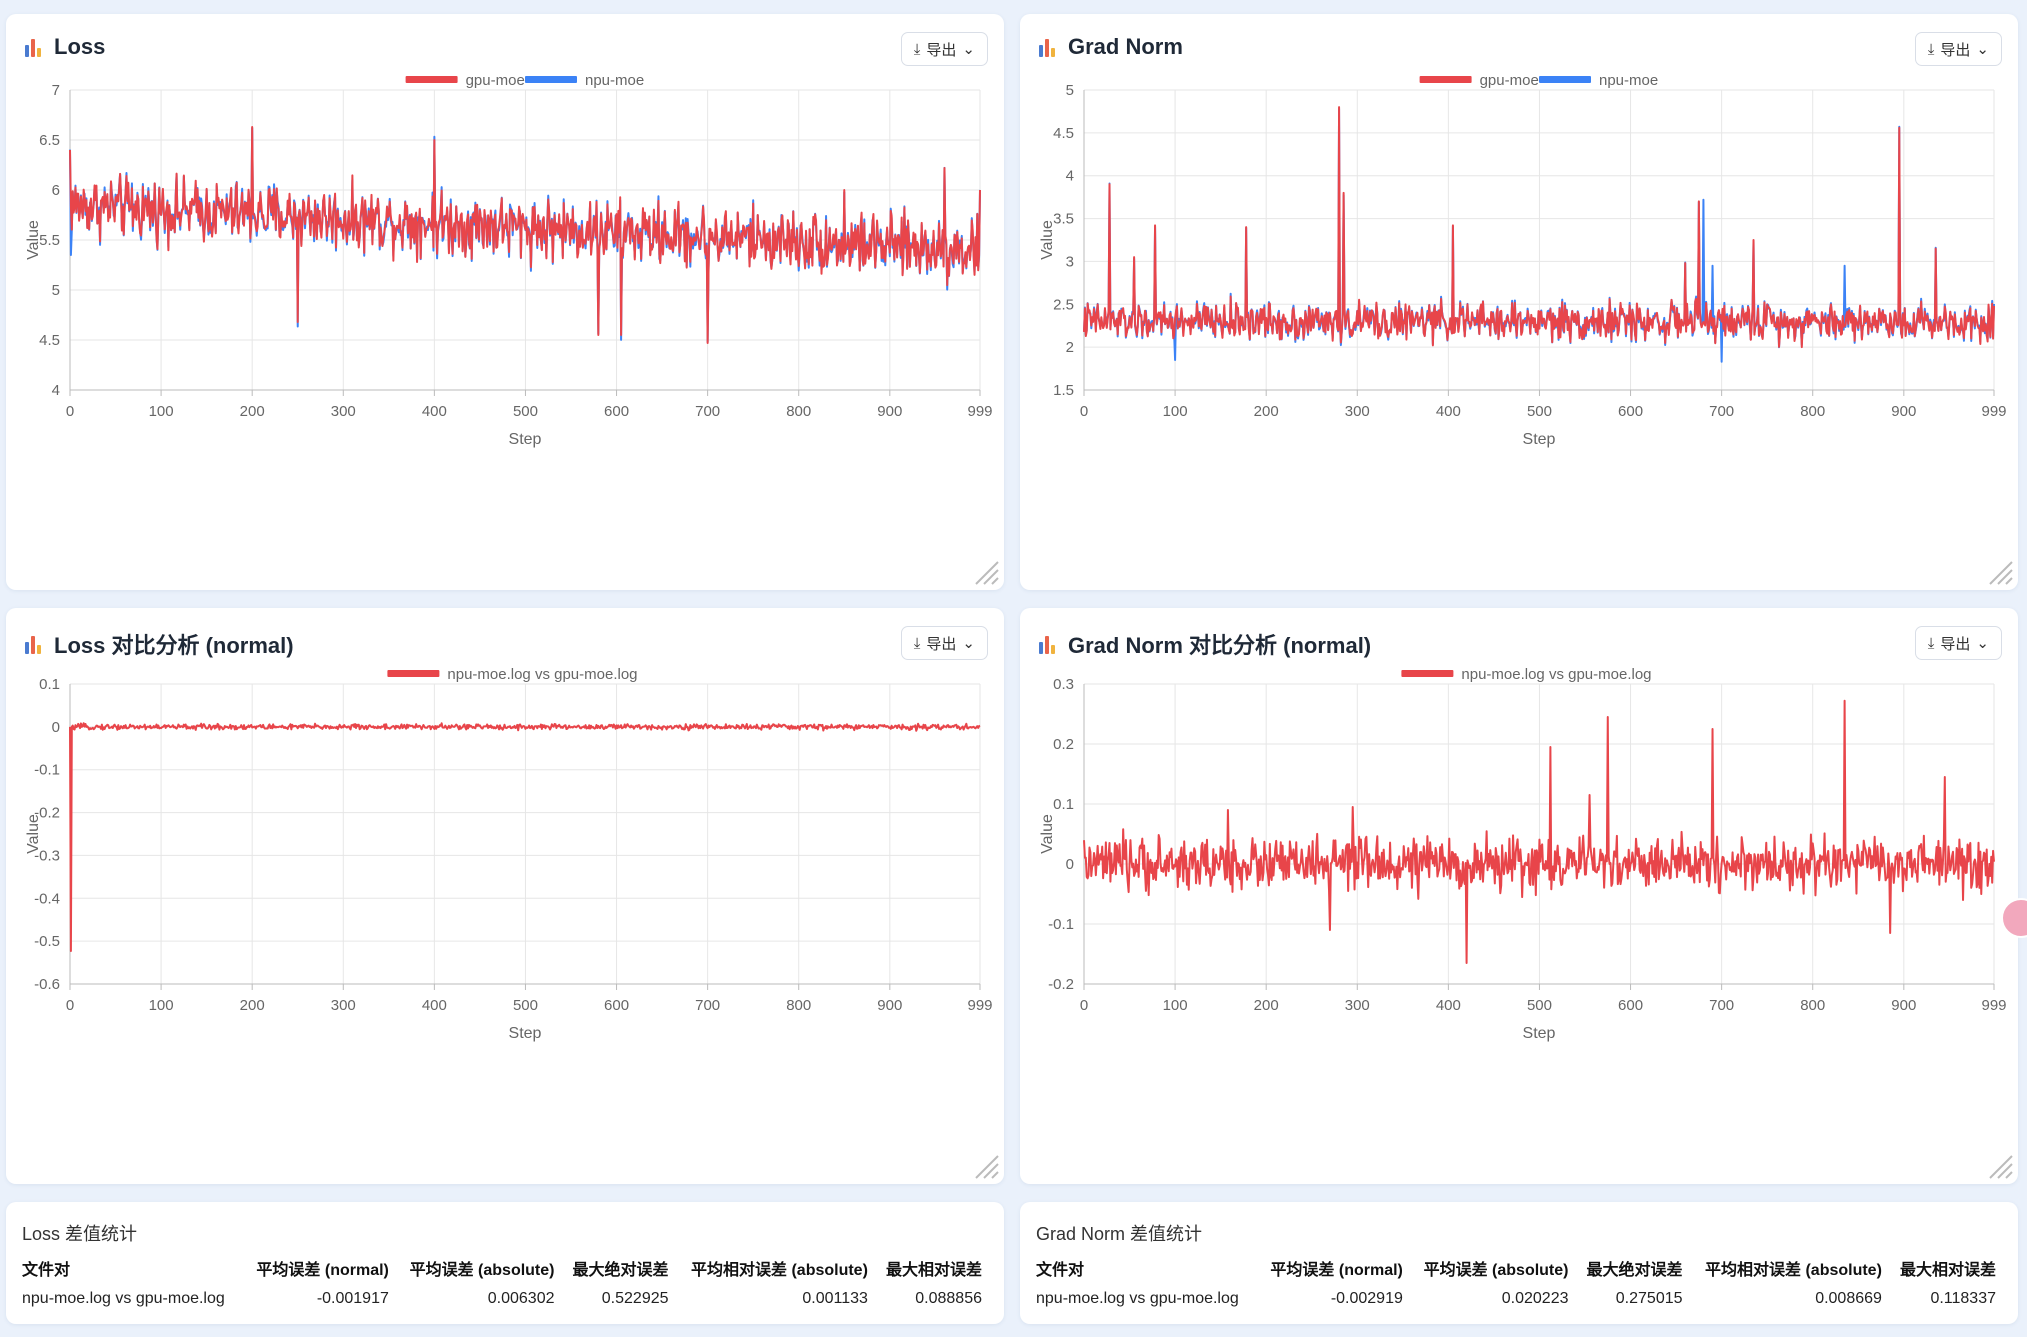 The width and height of the screenshot is (2027, 1337). Describe the element at coordinates (1070, 261) in the screenshot. I see `y-tick-label: 3` at that location.